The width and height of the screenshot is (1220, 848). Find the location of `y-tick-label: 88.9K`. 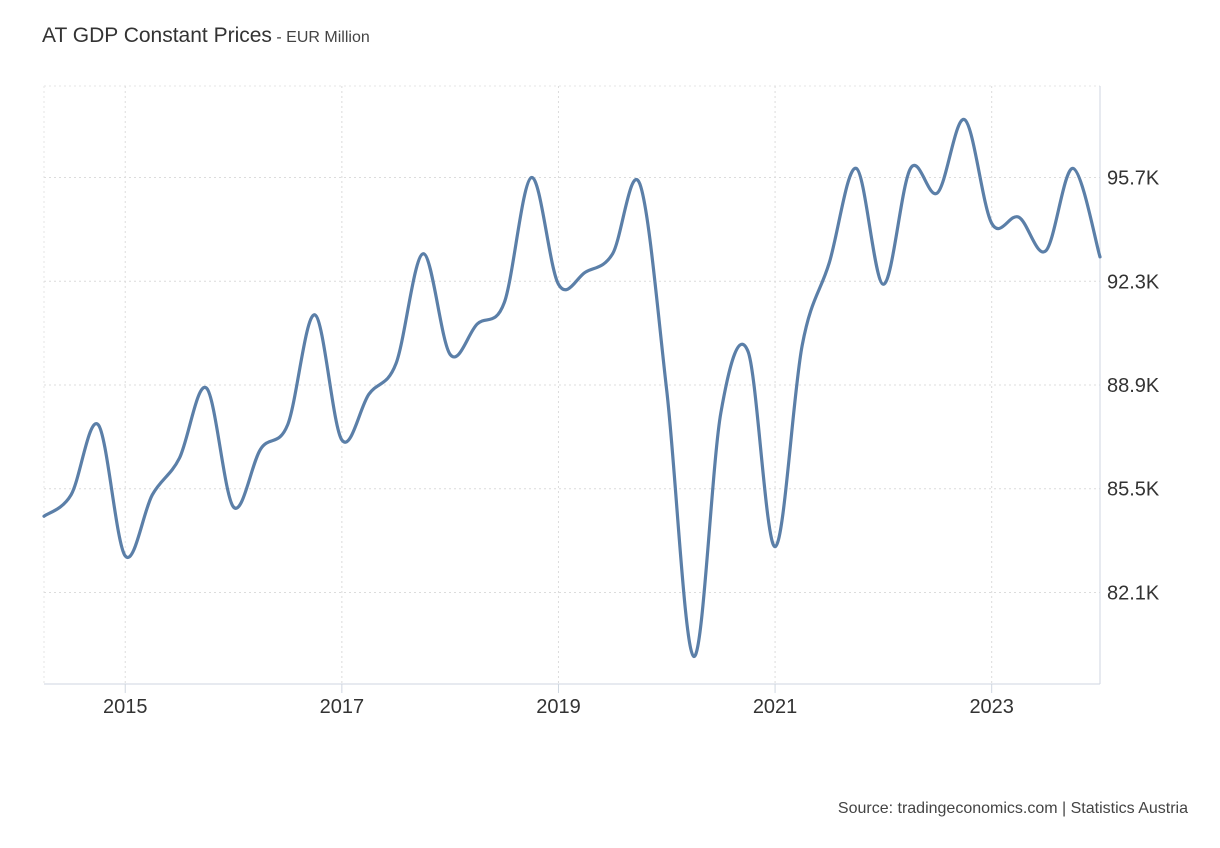

y-tick-label: 88.9K is located at coordinates (1133, 386).